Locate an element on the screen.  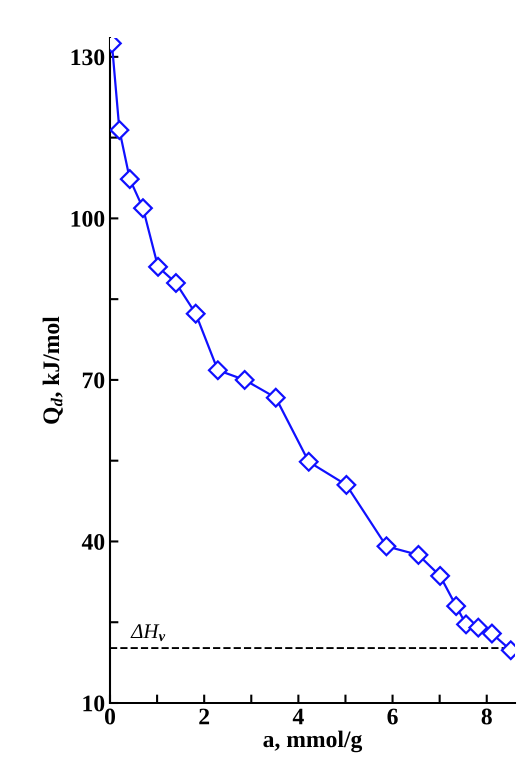
x-tick-label: 8 is located at coordinates (487, 716).